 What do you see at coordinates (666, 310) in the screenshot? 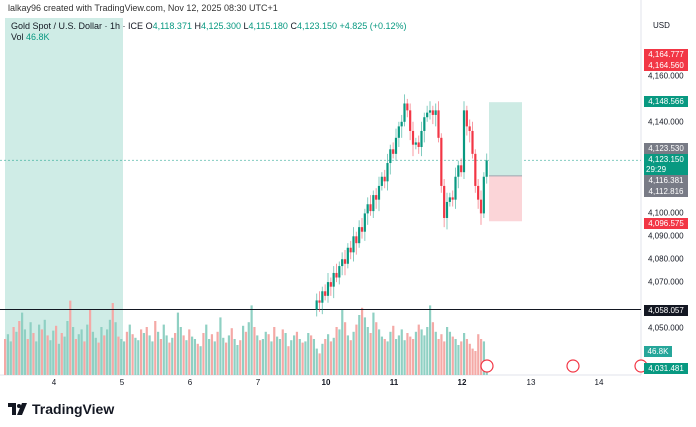
I see `price-tag-label: 4,058.057` at bounding box center [666, 310].